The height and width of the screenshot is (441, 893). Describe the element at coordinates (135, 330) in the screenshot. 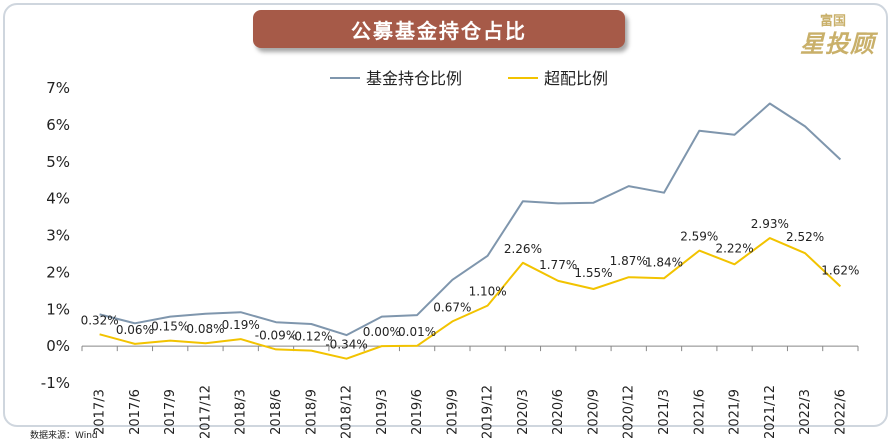

I see `data-label: 0.06%` at that location.